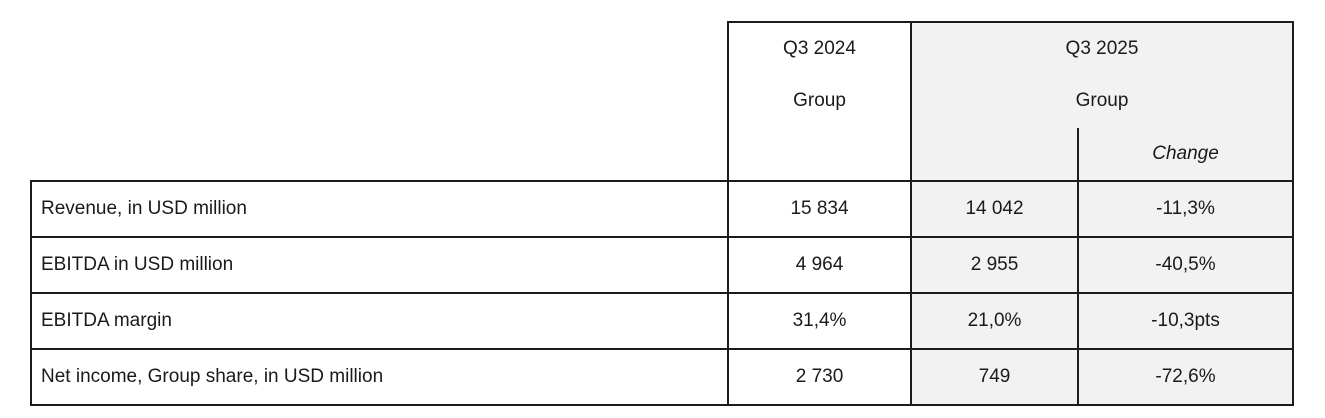 Image resolution: width=1325 pixels, height=418 pixels. I want to click on header-q3-2025-period: Q3 2025, so click(1102, 49).